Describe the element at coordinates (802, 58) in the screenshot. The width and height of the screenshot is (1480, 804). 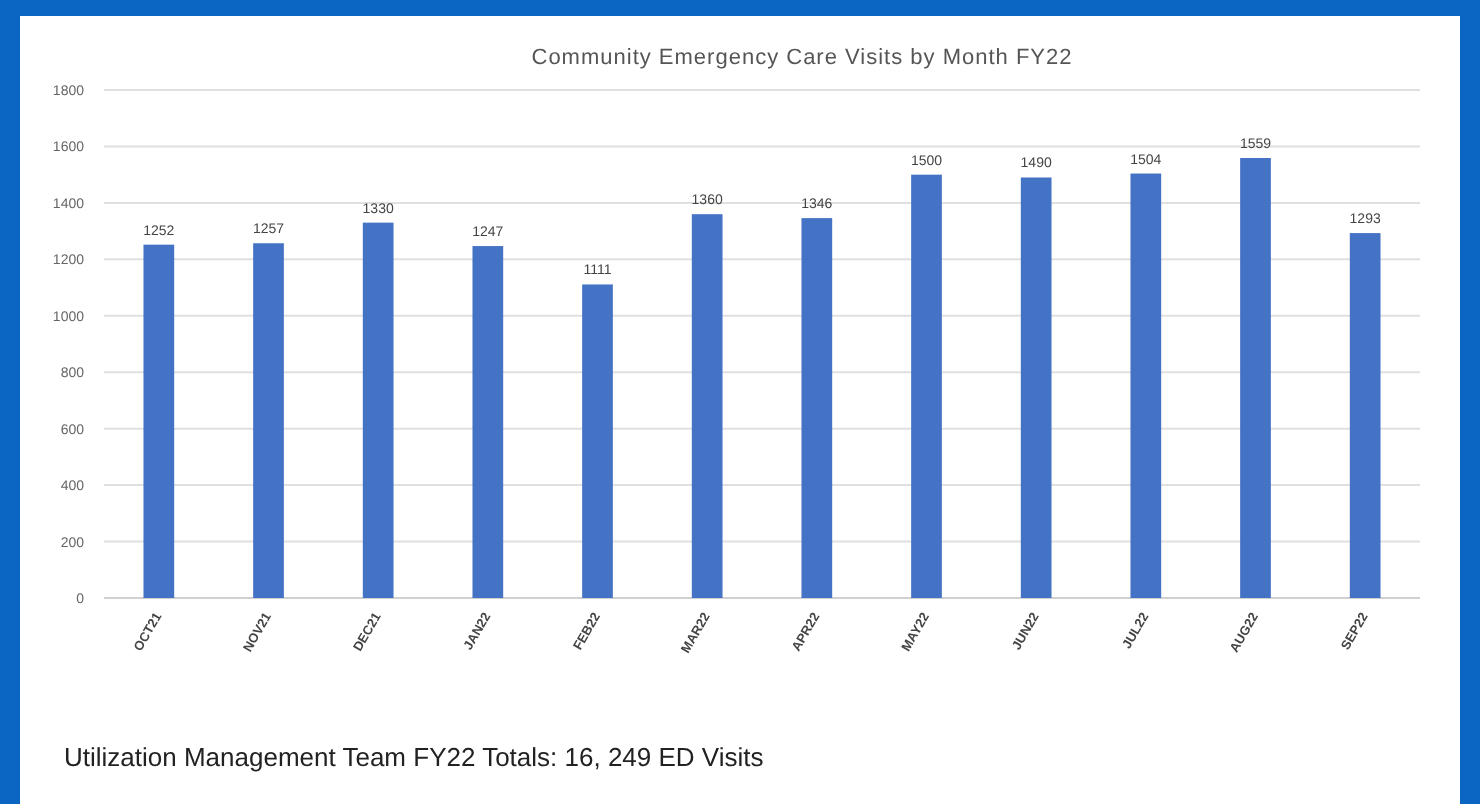
I see `chart-title: Community Emergency Care Visits by Month FY22` at that location.